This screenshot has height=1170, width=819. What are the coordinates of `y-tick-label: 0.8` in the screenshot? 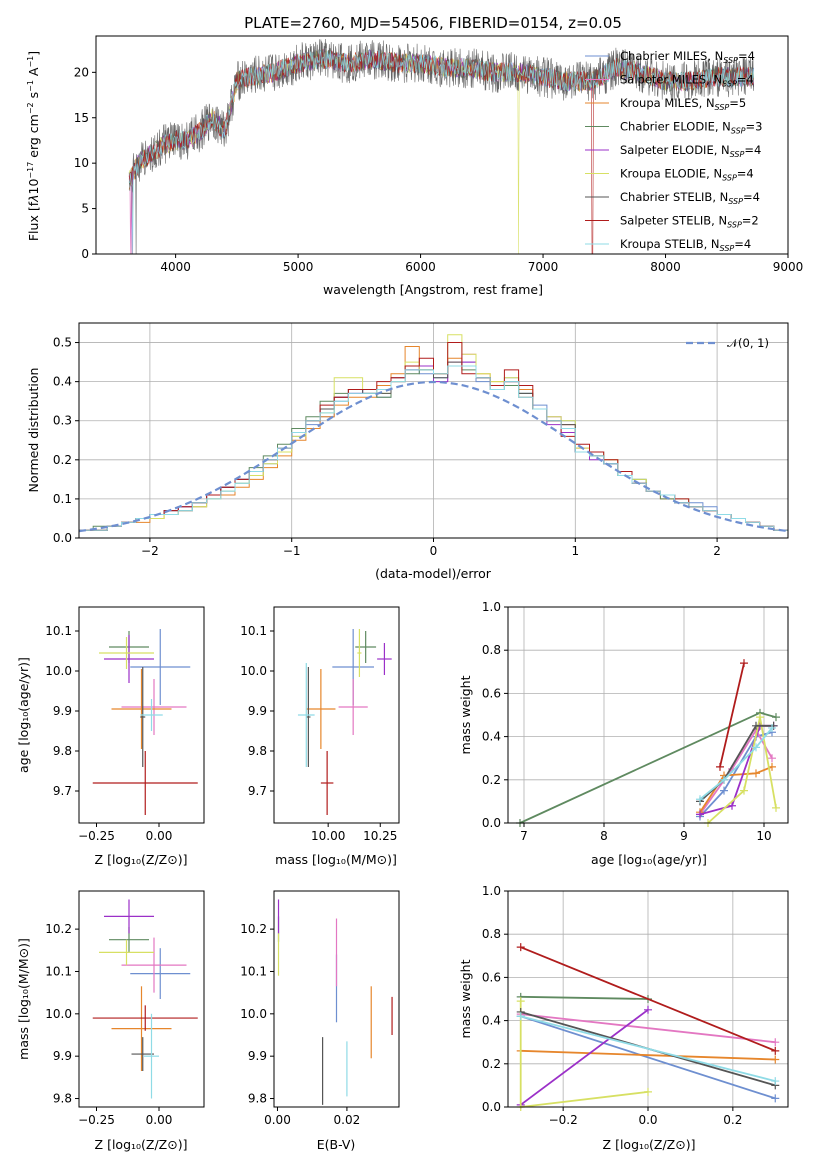 It's located at (491, 934).